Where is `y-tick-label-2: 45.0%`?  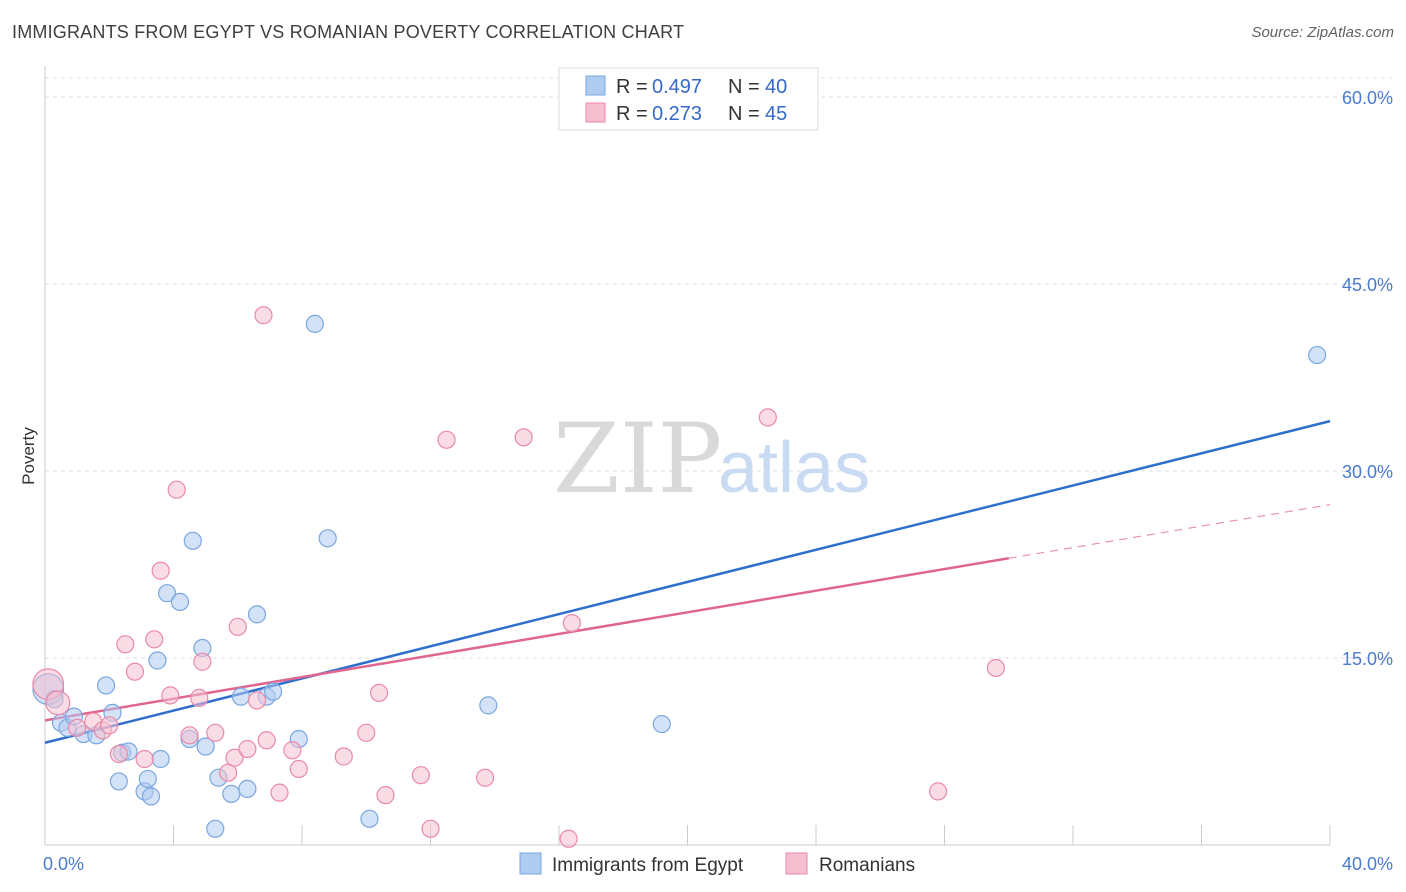
y-tick-label-2: 45.0% is located at coordinates (1367, 285).